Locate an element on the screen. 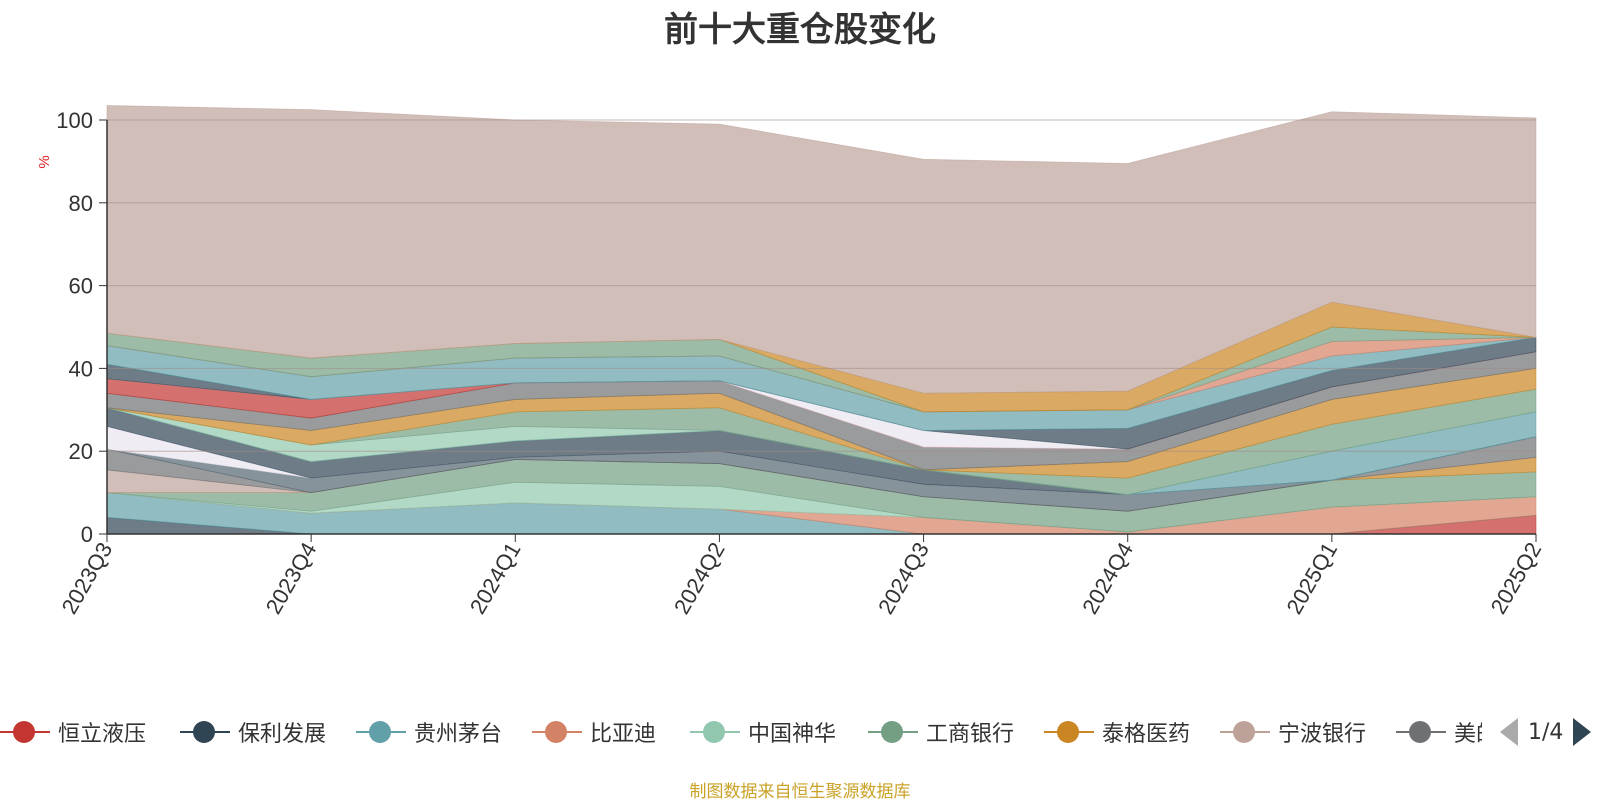 Image resolution: width=1600 pixels, height=802 pixels. legend-item: 贵州茅台 is located at coordinates (429, 732).